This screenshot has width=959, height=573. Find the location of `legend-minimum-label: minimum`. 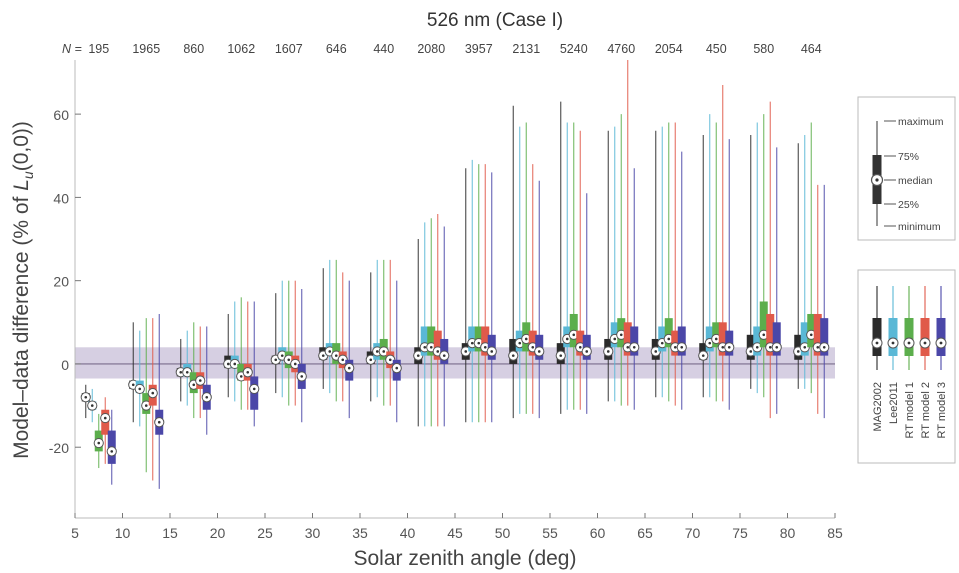

legend-minimum-label: minimum is located at coordinates (919, 227).